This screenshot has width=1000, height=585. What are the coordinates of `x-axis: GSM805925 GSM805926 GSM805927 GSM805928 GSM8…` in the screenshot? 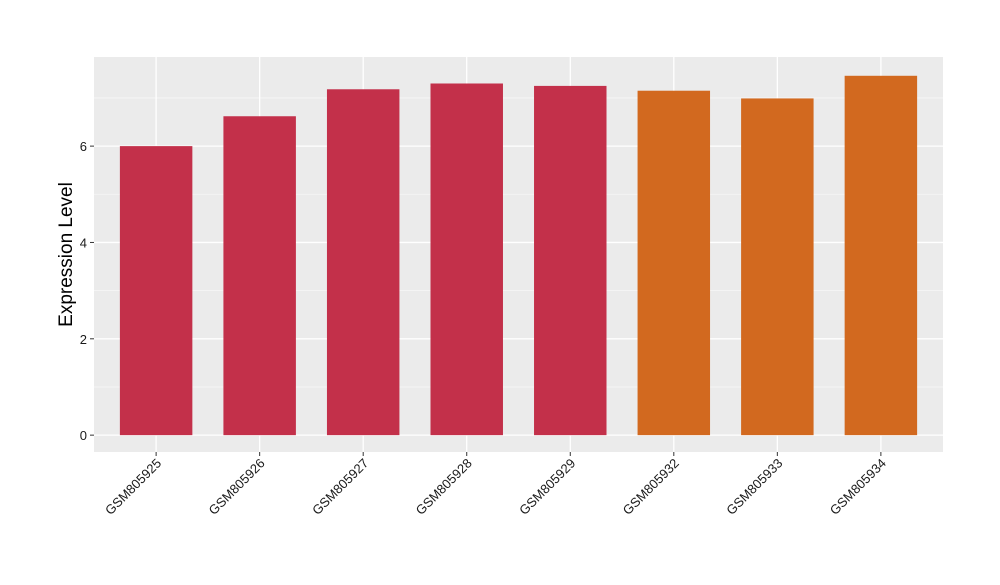 It's located at (495, 485).